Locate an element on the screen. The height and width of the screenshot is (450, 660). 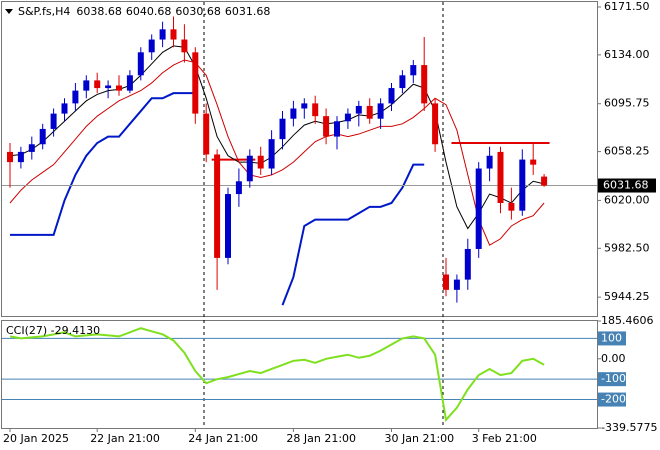
y-tick-label: 6171.50 is located at coordinates (627, 6).